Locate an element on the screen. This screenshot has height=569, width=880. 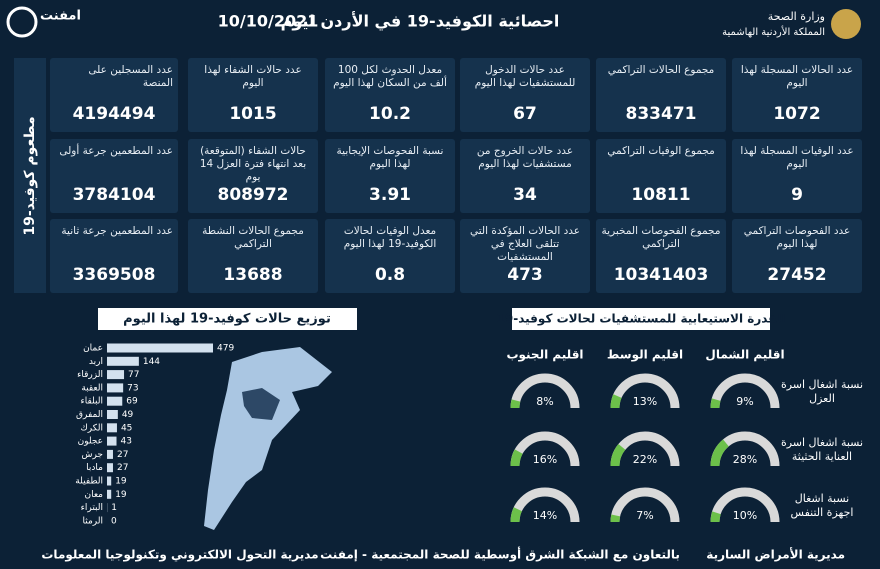
stat-label: نسبة الفحوصات الإيجابية لهذا اليوم is located at coordinates (390, 157).